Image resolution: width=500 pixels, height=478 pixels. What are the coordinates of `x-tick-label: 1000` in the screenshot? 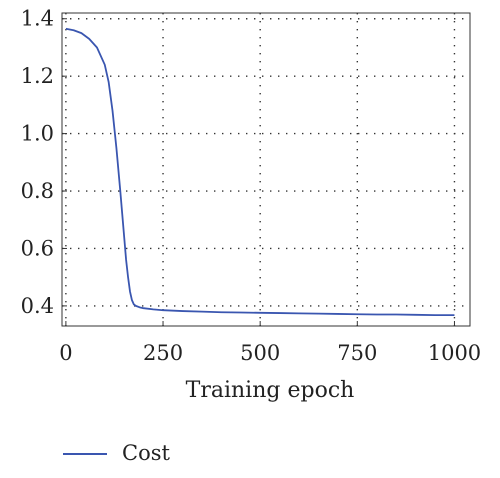 It's located at (454, 353).